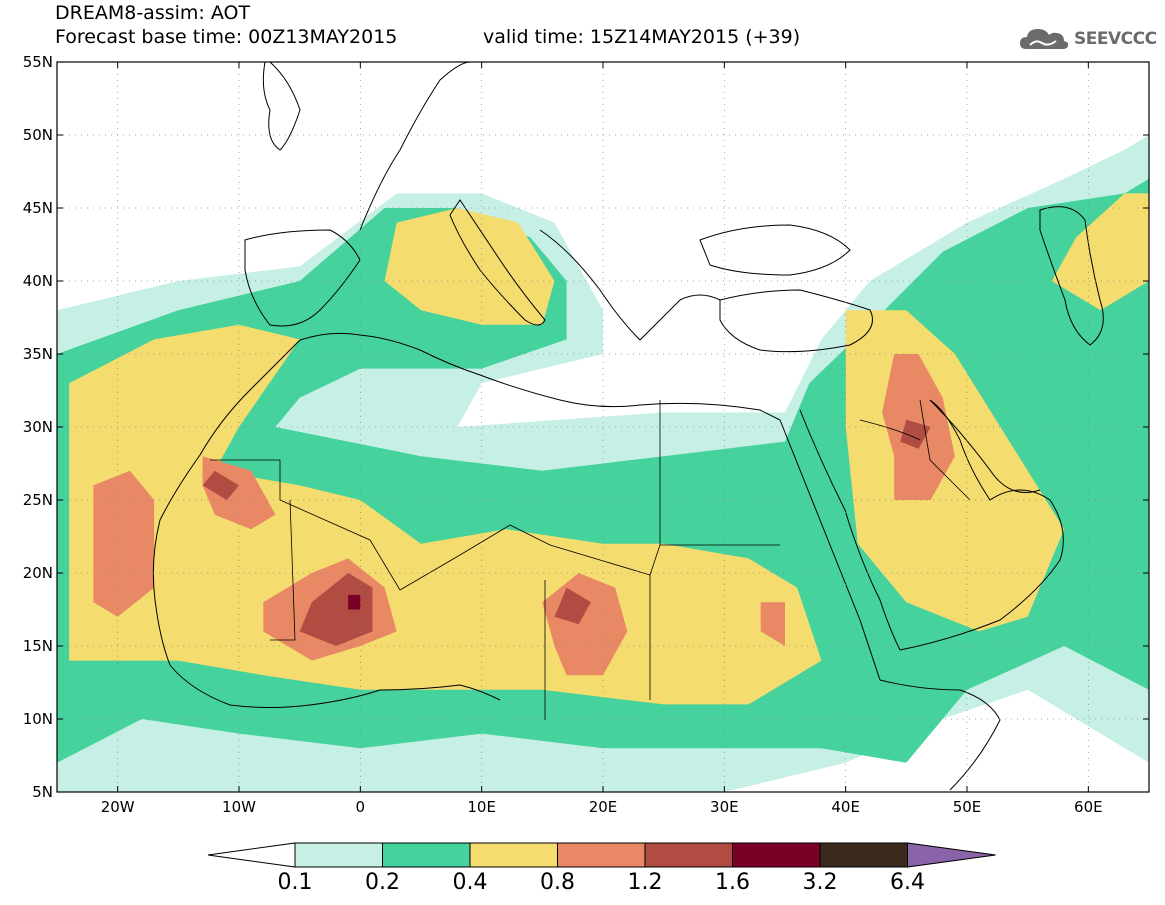  What do you see at coordinates (302, 278) in the screenshot?
I see `iberia-coastline` at bounding box center [302, 278].